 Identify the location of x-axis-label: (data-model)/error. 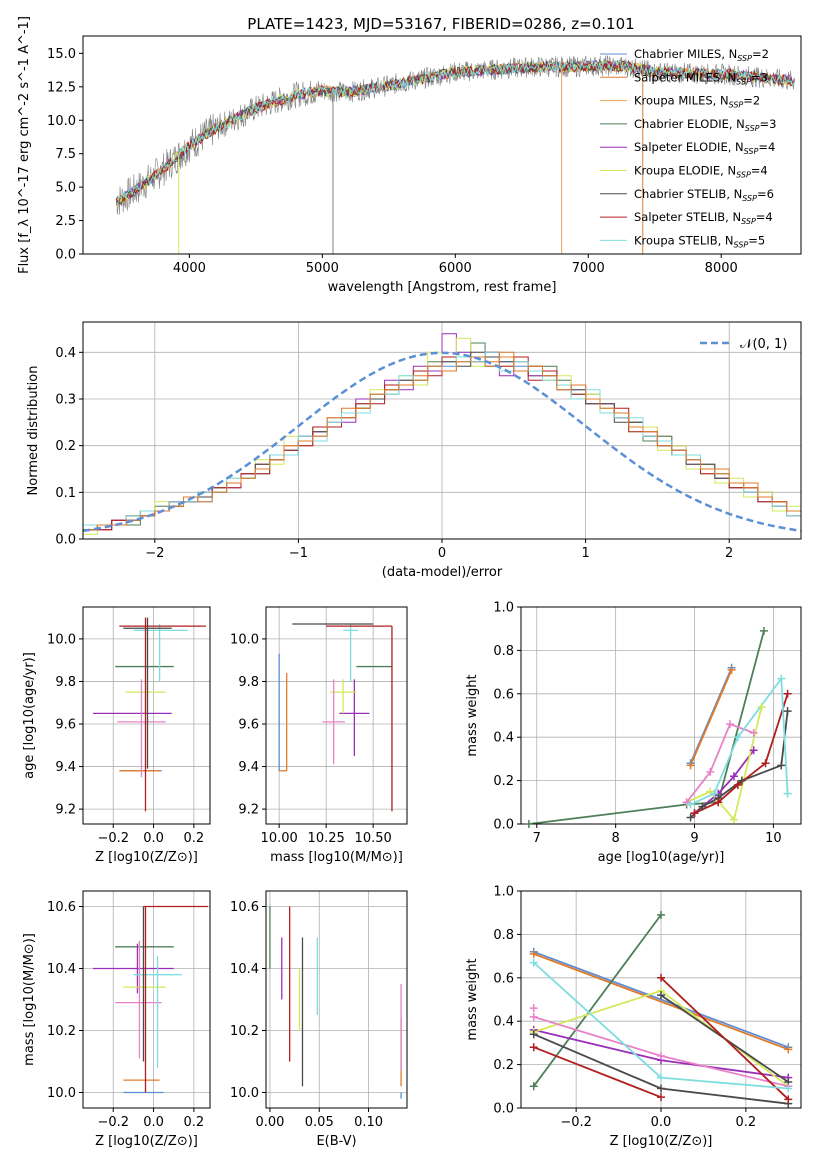
(442, 572).